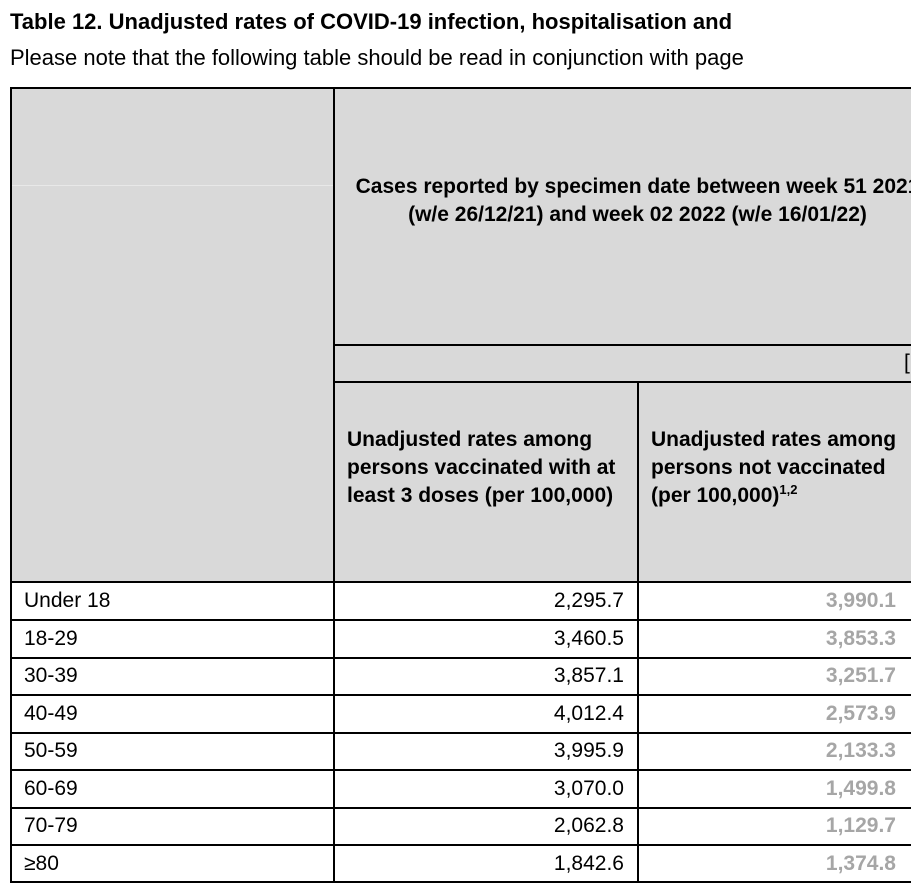 This screenshot has height=890, width=911. What do you see at coordinates (460, 882) in the screenshot?
I see `table-border-bottom` at bounding box center [460, 882].